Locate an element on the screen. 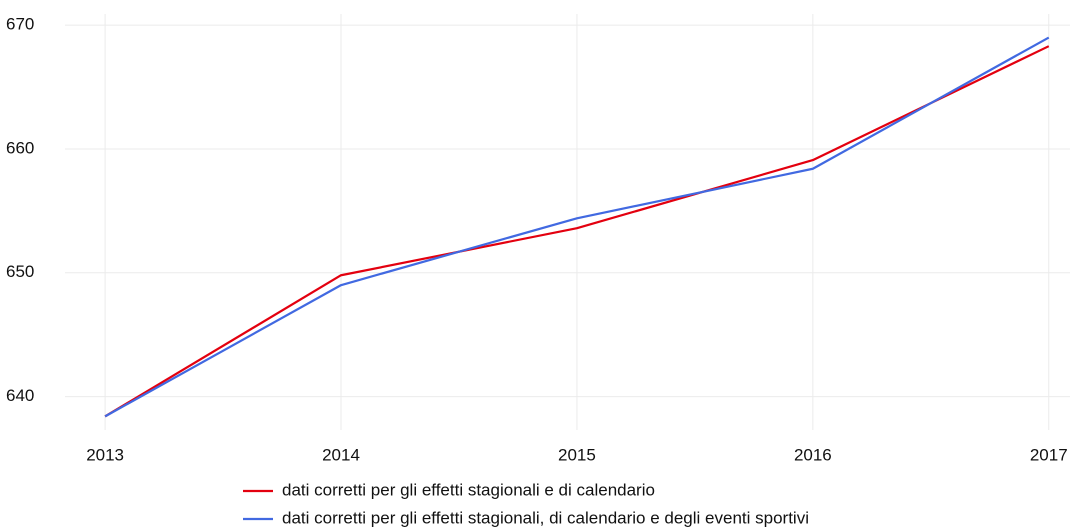  x-tick-label: 2015 is located at coordinates (577, 454).